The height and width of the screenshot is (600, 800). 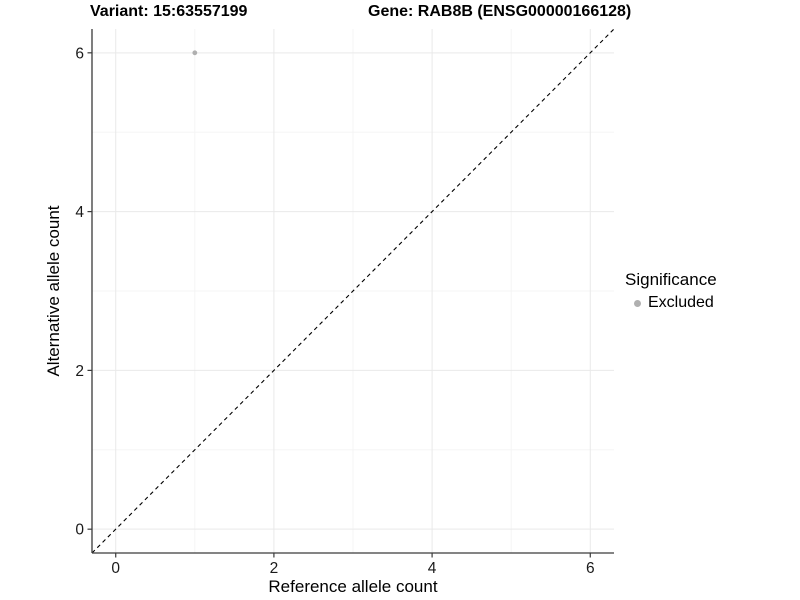 I want to click on x-tick-label: 6, so click(x=590, y=568).